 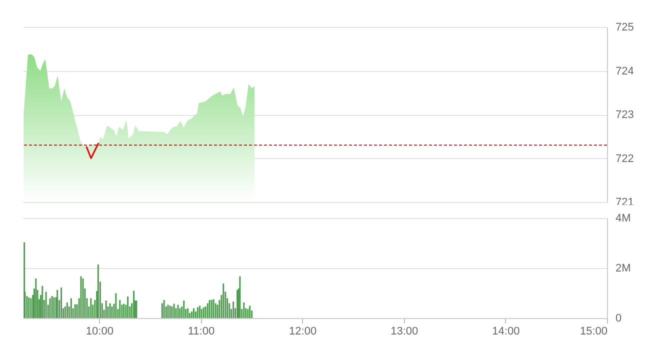 What do you see at coordinates (625, 71) in the screenshot?
I see `y-tick-label: 724` at bounding box center [625, 71].